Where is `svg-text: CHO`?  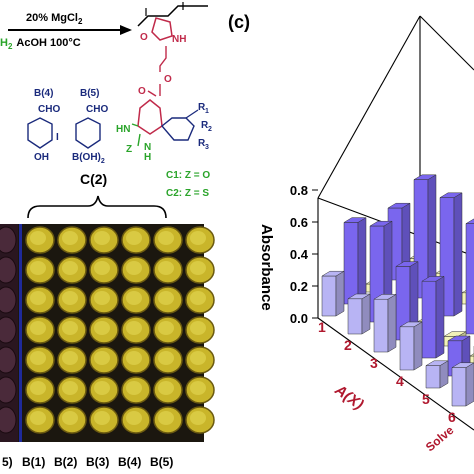 svg-text: CHO is located at coordinates (49, 109).